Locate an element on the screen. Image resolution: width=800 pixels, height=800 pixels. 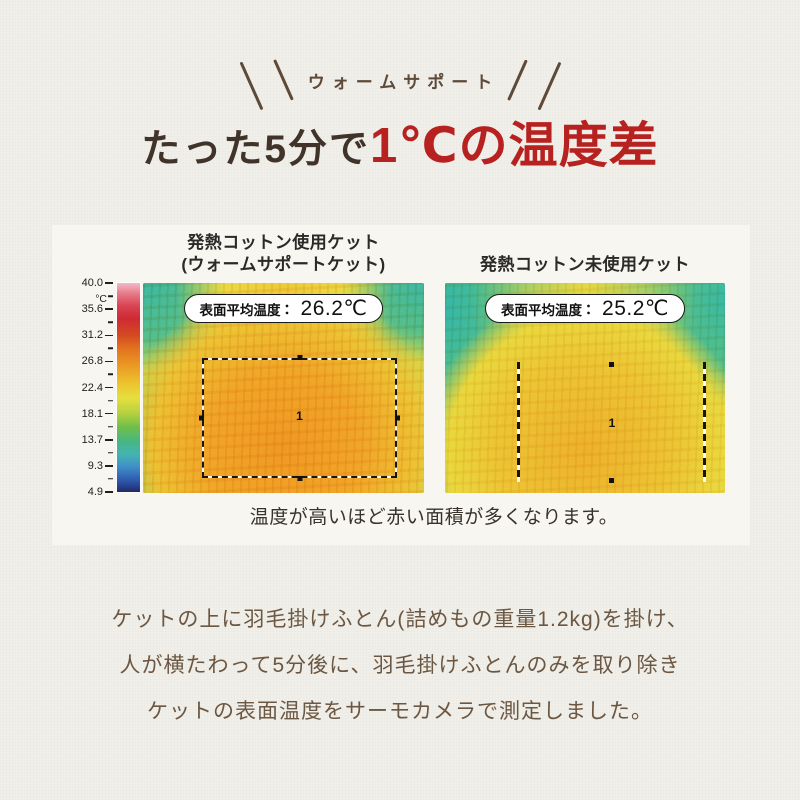
scale-label: 40.0 is located at coordinates (97, 283).